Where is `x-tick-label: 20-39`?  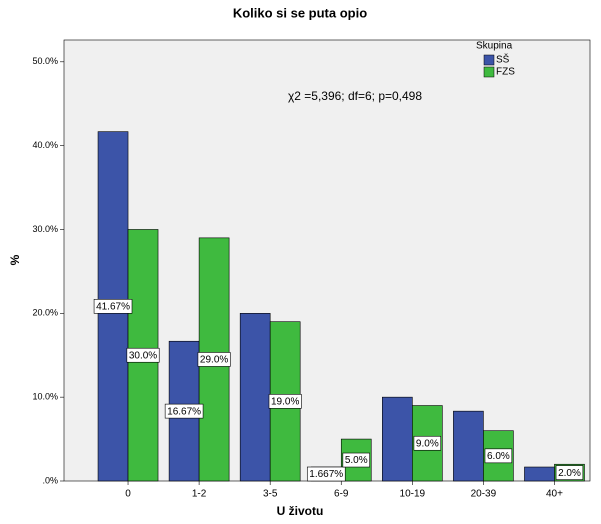
x-tick-label: 20-39 is located at coordinates (484, 494).